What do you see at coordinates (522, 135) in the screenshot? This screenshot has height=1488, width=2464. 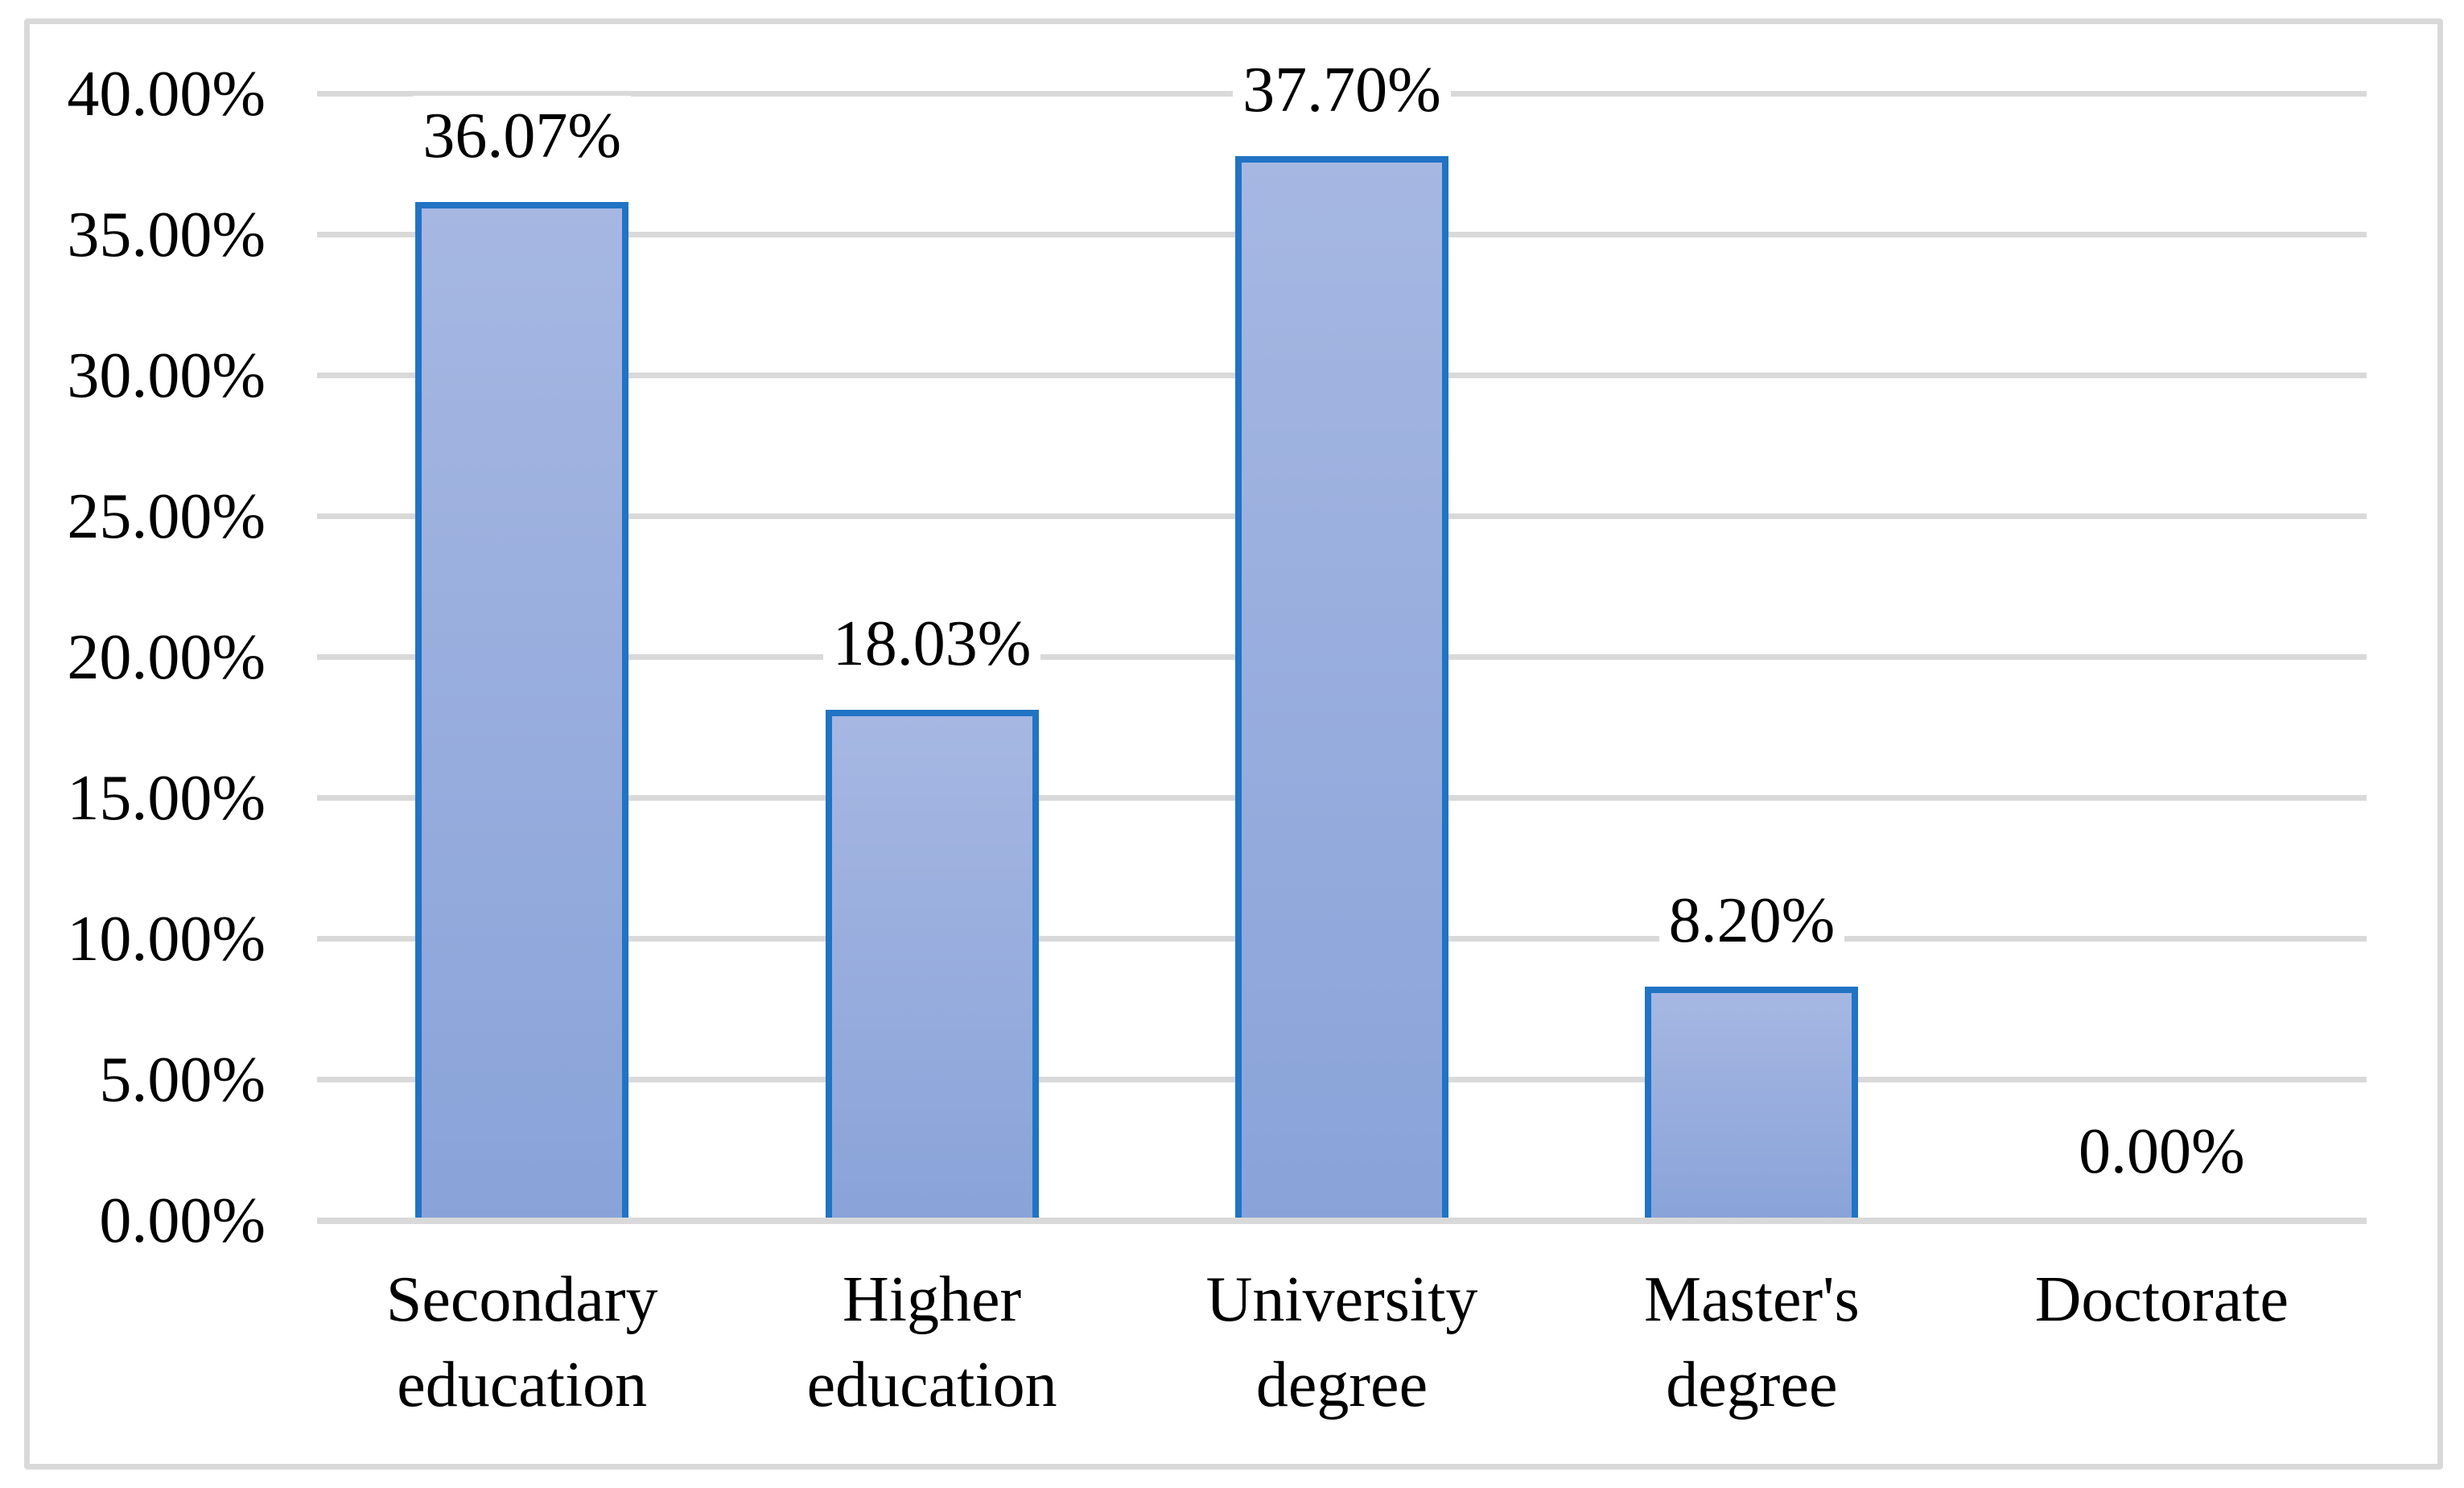 I see `bar-data-label: 36.07%` at bounding box center [522, 135].